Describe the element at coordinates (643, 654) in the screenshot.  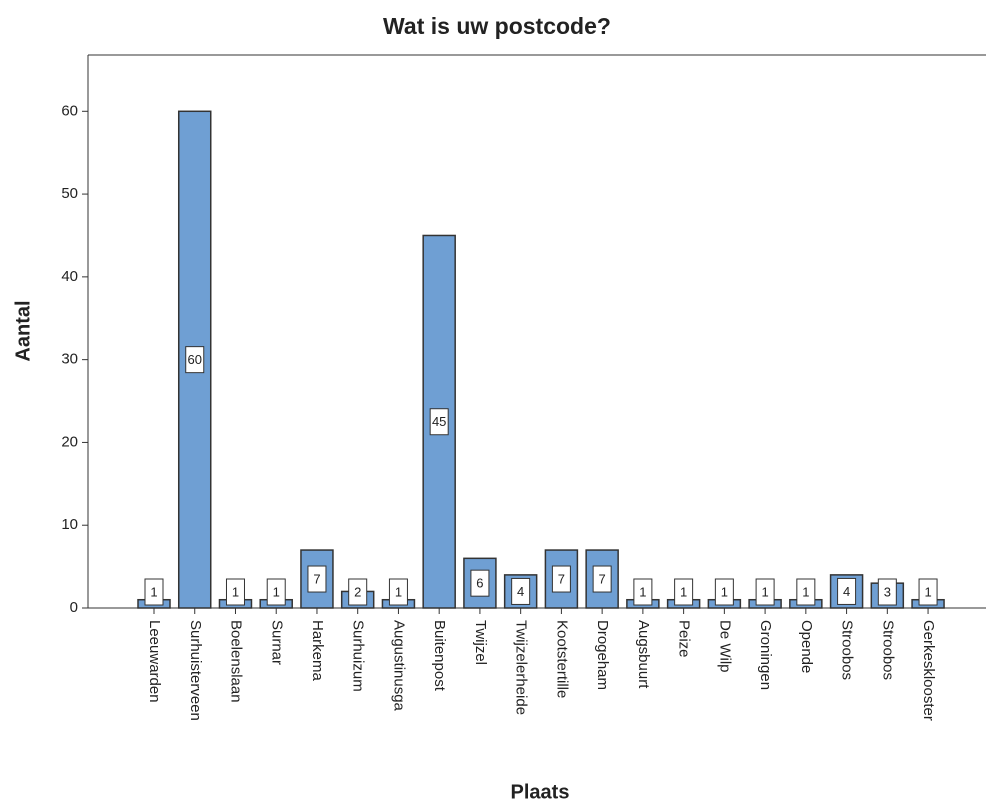
I see `x-tick-label: Augsbuurt` at that location.